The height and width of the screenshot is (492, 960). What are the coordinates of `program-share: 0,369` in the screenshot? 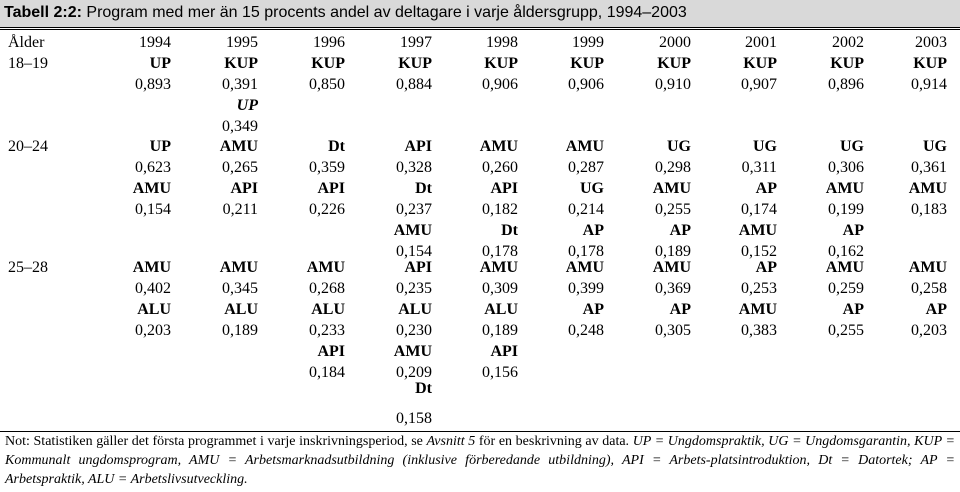 It's located at (673, 288).